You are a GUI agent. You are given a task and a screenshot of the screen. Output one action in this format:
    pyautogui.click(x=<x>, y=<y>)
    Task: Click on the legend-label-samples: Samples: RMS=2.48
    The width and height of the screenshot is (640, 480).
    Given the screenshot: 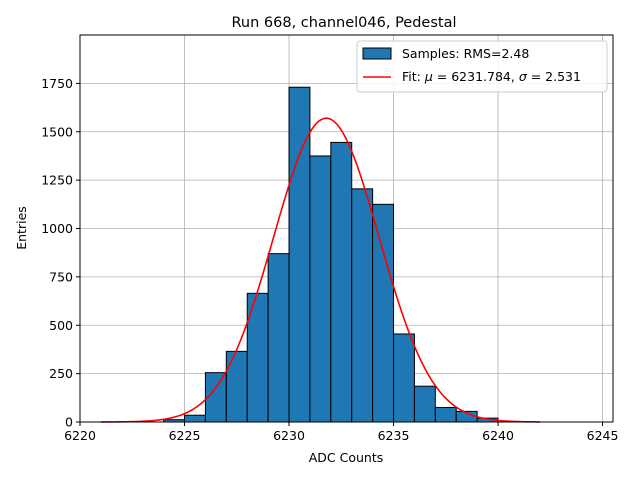 What is the action you would take?
    pyautogui.click(x=465, y=53)
    